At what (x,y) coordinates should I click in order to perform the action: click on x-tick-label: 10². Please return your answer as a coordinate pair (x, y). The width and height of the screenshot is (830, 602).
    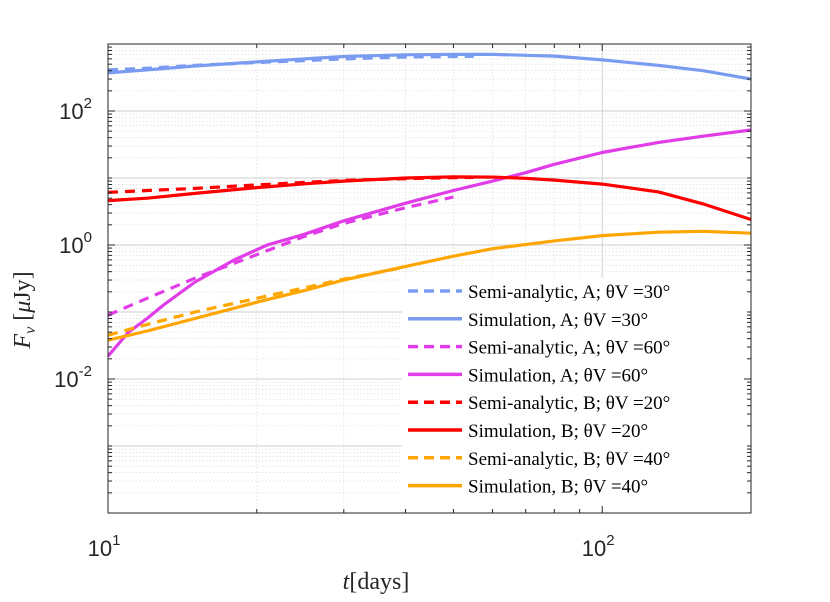
    Looking at the image, I should click on (598, 546).